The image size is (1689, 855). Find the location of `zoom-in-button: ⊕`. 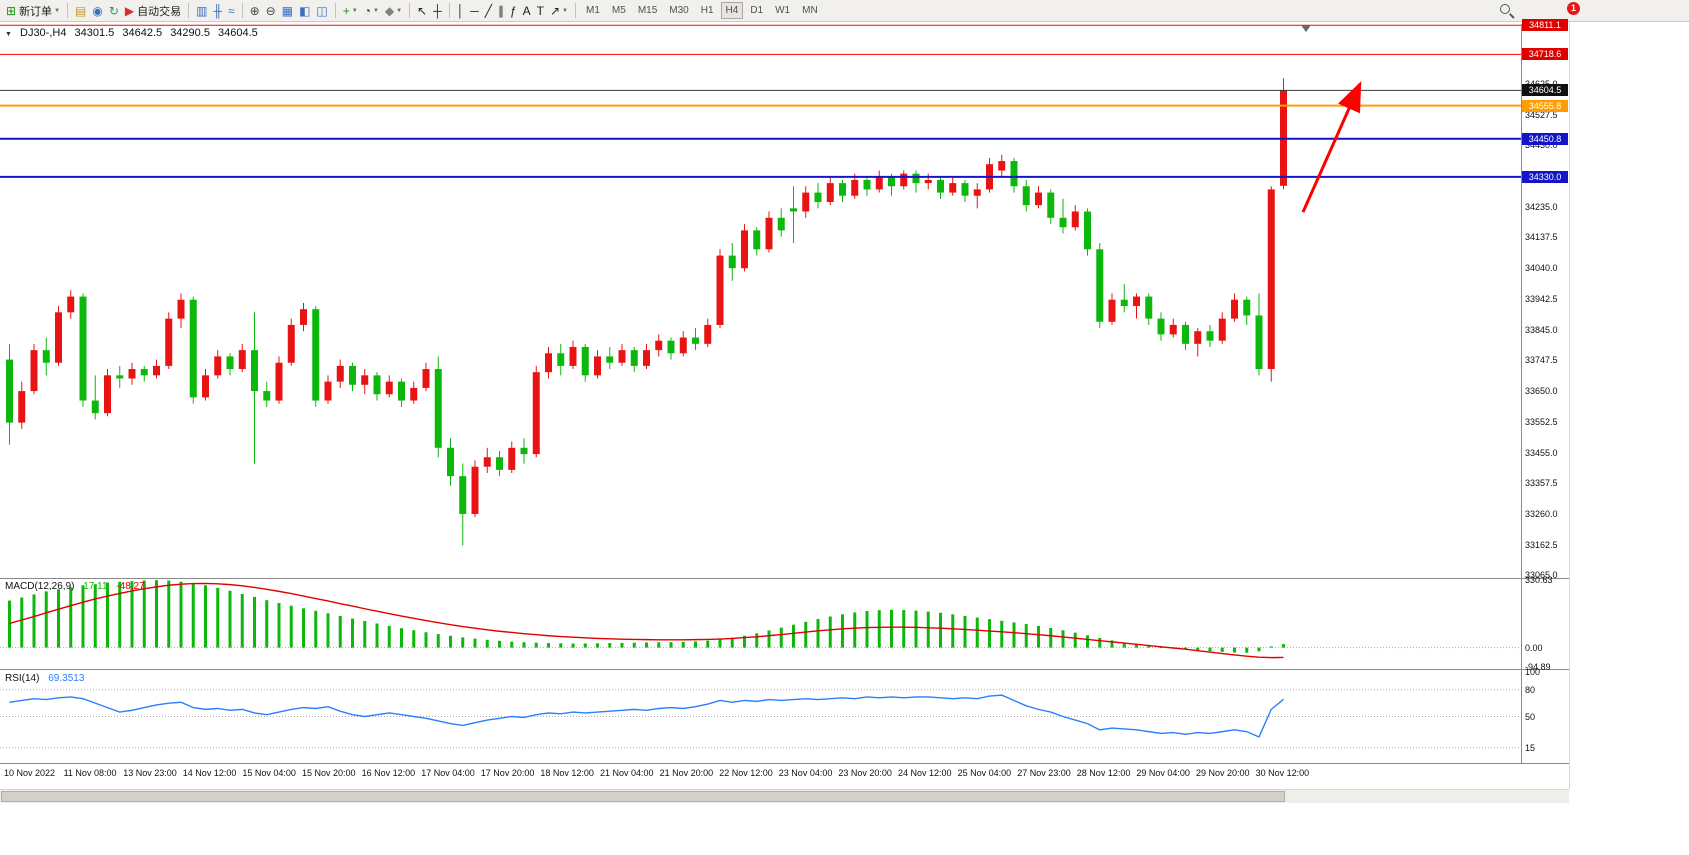

zoom-in-button: ⊕ is located at coordinates (255, 11).